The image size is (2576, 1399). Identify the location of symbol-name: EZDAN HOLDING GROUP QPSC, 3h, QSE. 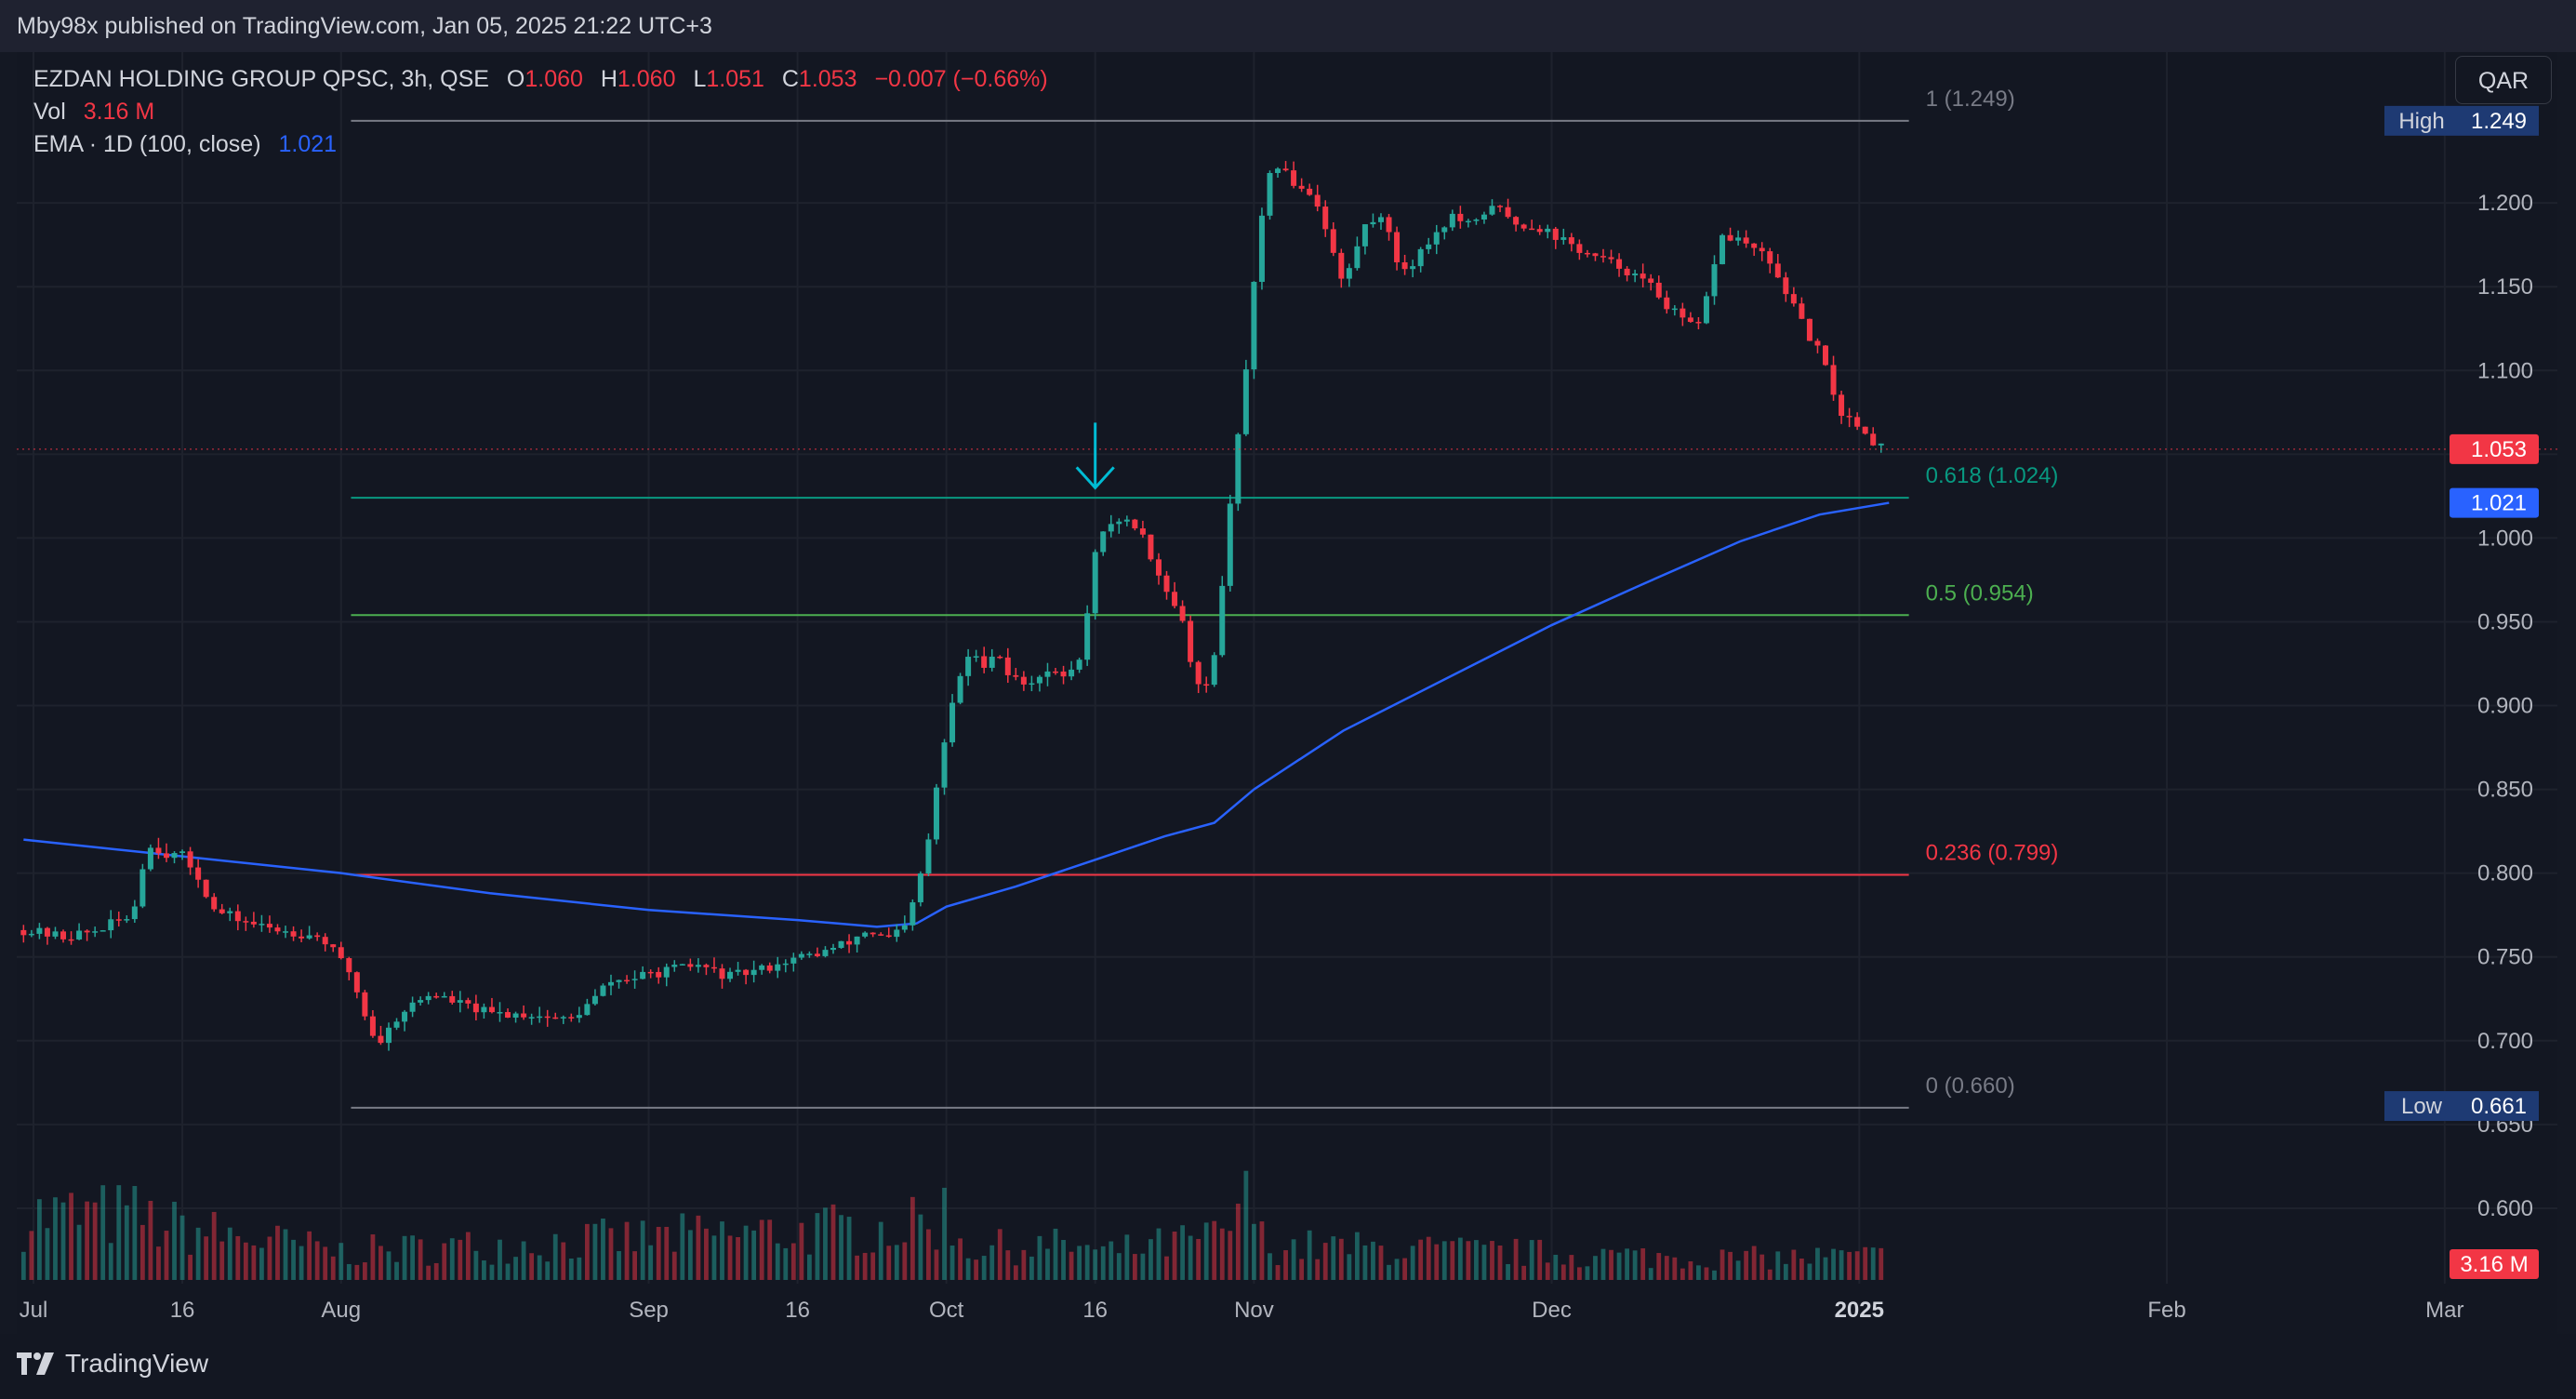
(261, 79).